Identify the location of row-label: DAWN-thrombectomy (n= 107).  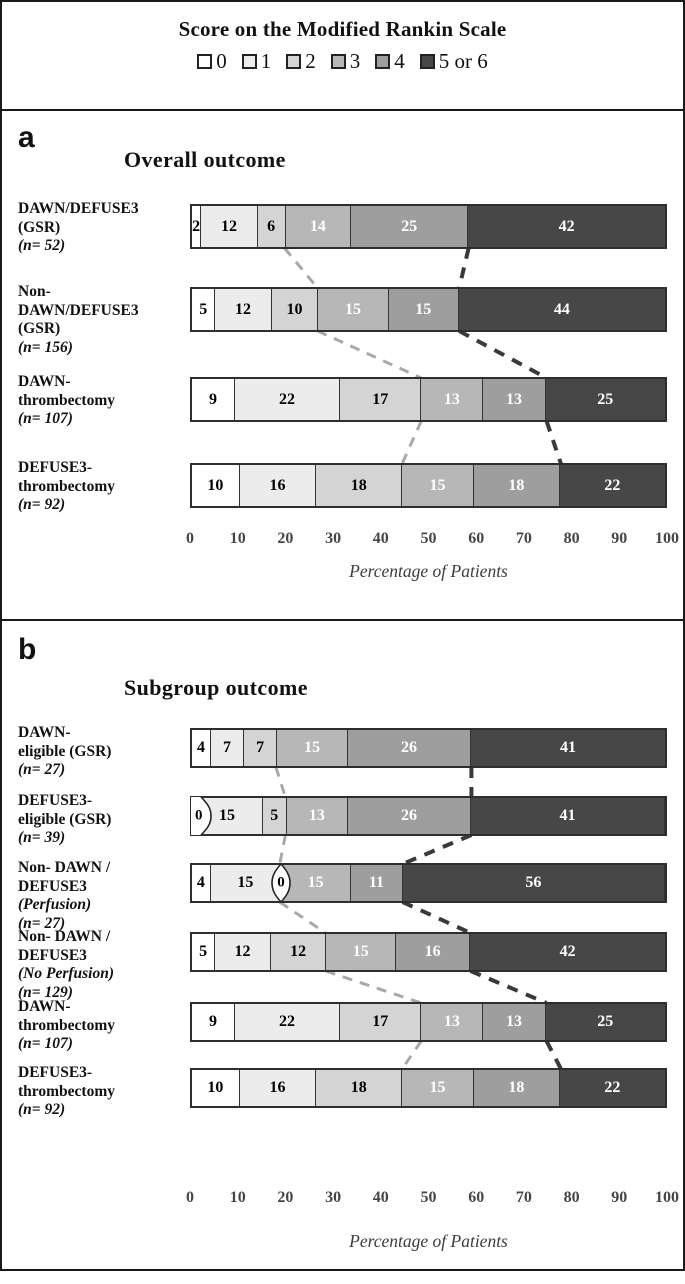
(102, 1026).